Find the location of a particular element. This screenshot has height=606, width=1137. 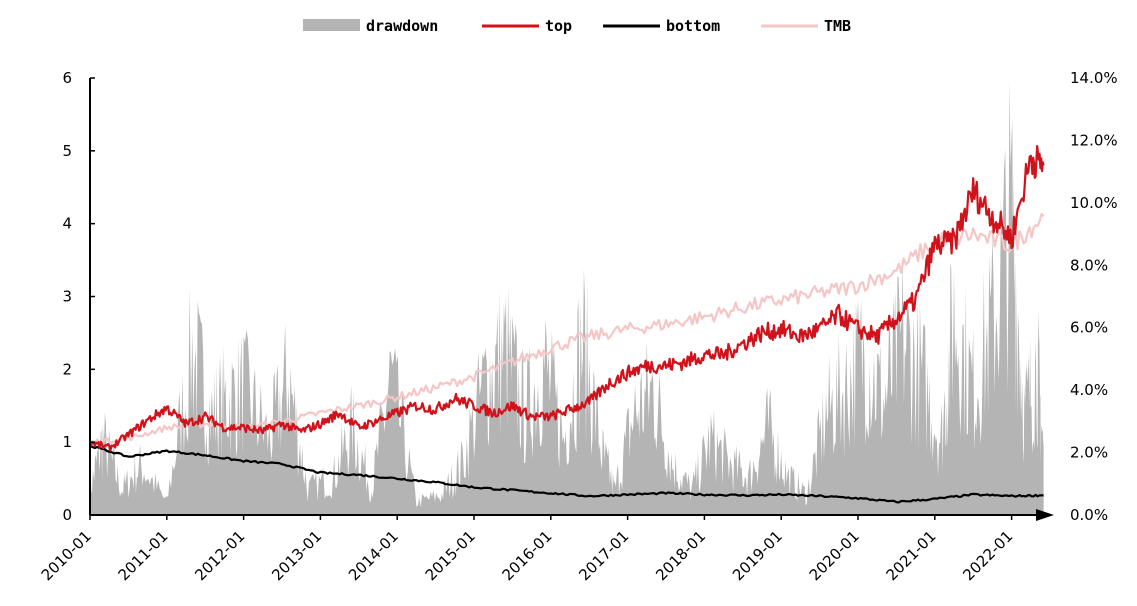

y-right-tick-label: 14.0% is located at coordinates (1094, 78).